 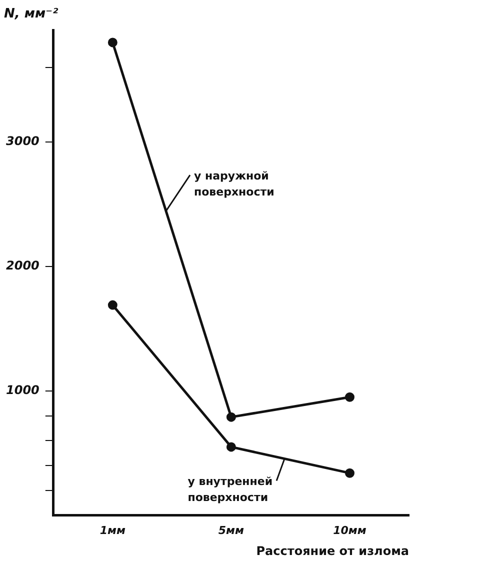 What do you see at coordinates (230, 489) in the screenshot?
I see `series-label: у внутренней поверхности` at bounding box center [230, 489].